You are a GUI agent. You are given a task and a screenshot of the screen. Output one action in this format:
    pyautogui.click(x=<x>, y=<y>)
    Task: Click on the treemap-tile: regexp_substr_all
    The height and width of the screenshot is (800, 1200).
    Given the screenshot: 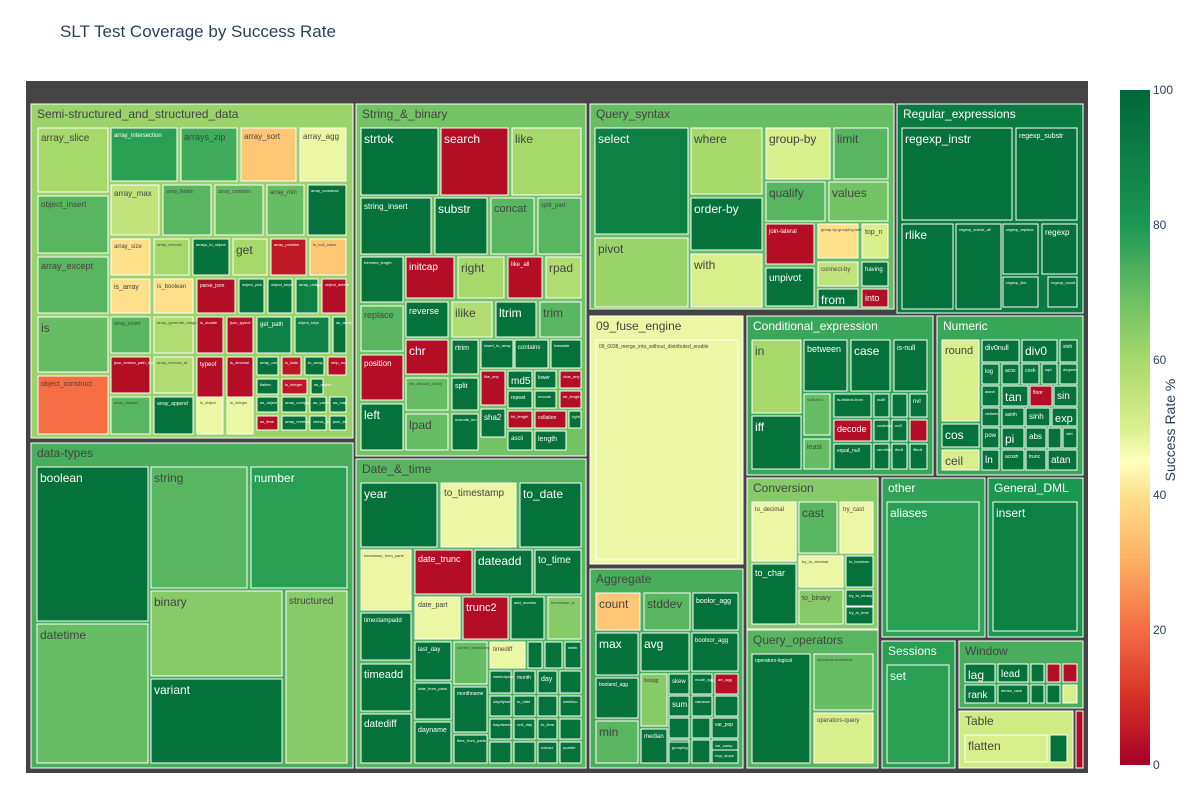 What is the action you would take?
    pyautogui.click(x=978, y=266)
    